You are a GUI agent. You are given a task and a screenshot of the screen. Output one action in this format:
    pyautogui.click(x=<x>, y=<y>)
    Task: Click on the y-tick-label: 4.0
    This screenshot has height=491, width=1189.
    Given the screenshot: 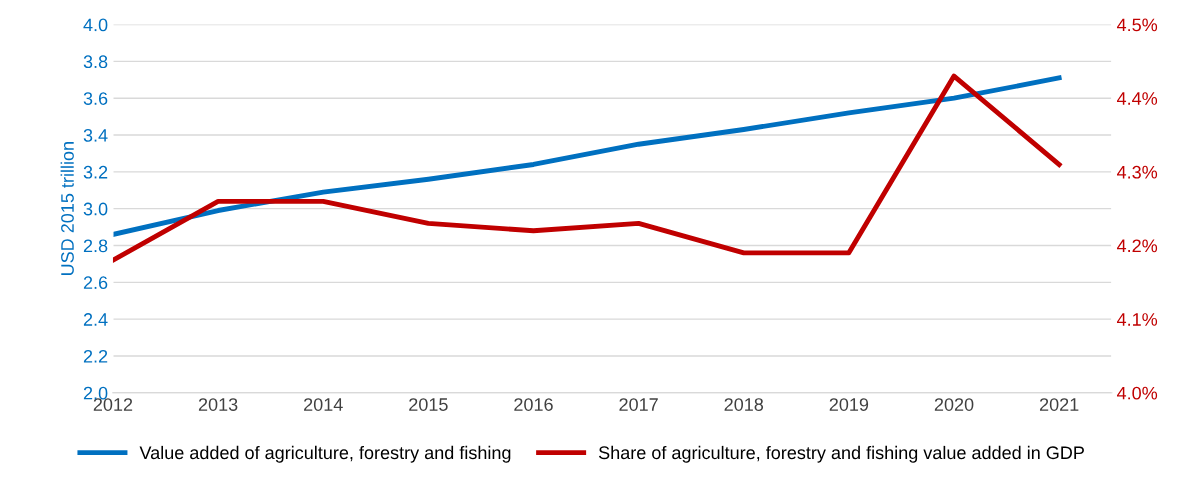 What is the action you would take?
    pyautogui.click(x=95, y=25)
    